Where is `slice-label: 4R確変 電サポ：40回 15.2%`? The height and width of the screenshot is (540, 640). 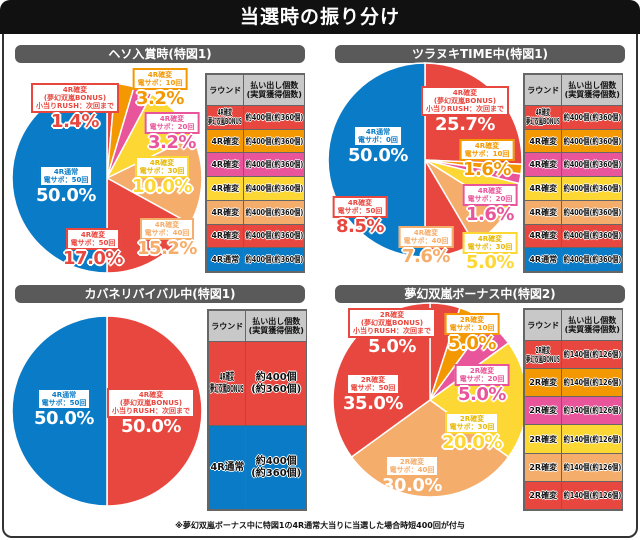
slice-label: 4R確変 電サポ：40回 15.2% is located at coordinates (167, 238).